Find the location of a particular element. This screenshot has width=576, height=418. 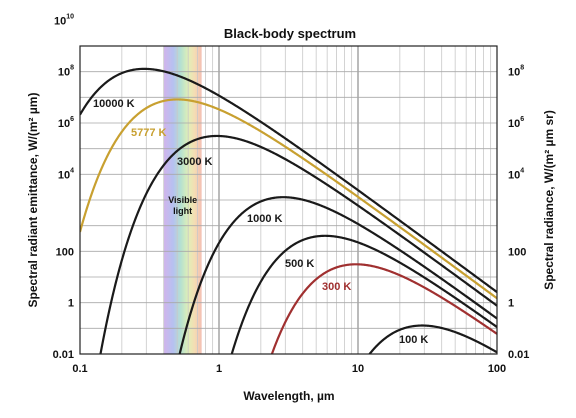

y-tick-label: 10¹⁰ is located at coordinates (64, 20).